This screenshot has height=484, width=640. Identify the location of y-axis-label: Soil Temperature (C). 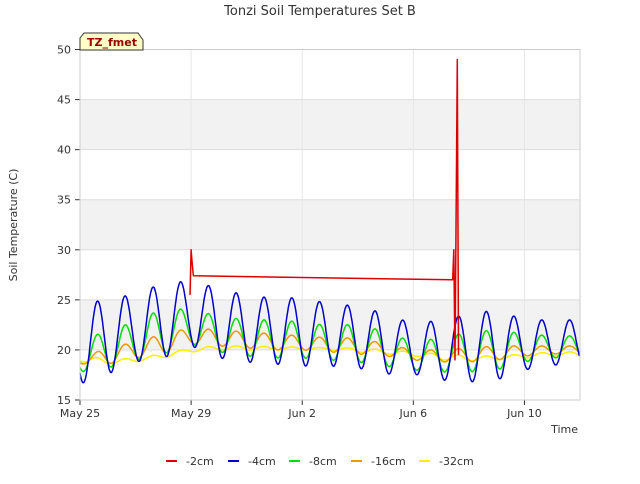
(13, 225).